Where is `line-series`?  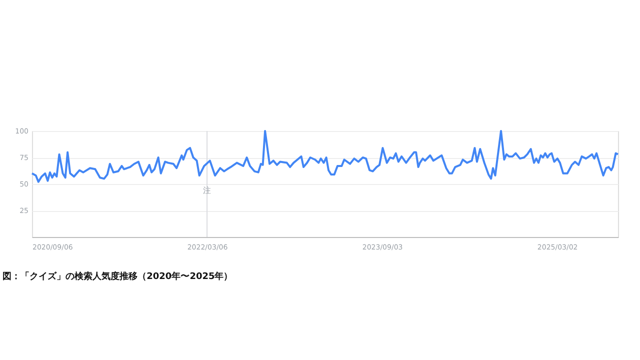 line-series is located at coordinates (325, 156).